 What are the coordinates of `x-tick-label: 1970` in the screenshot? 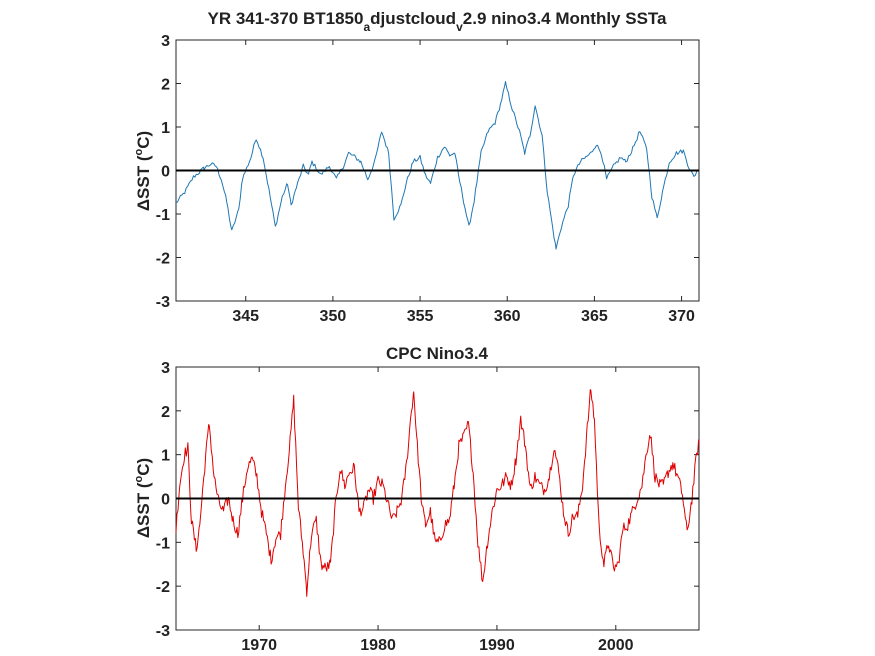 It's located at (259, 645).